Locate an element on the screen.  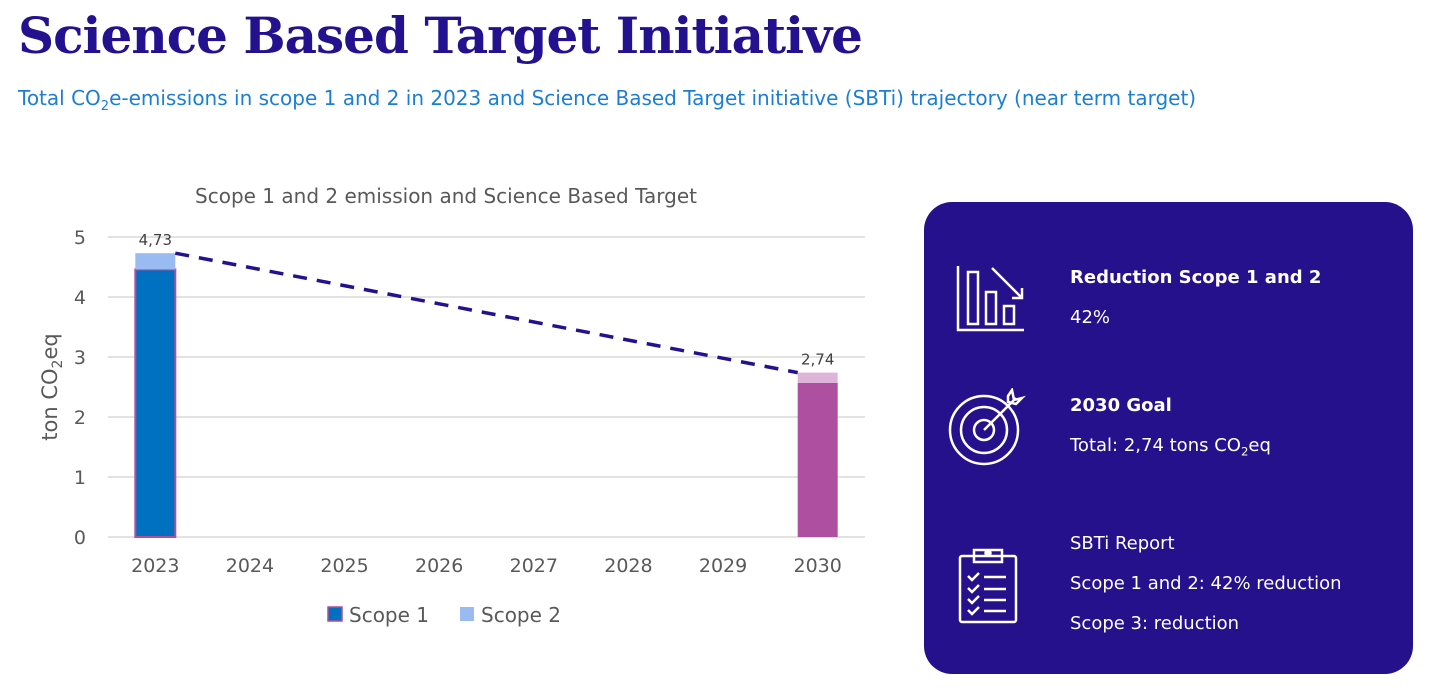
y-tick-label: 5 is located at coordinates (80, 238).